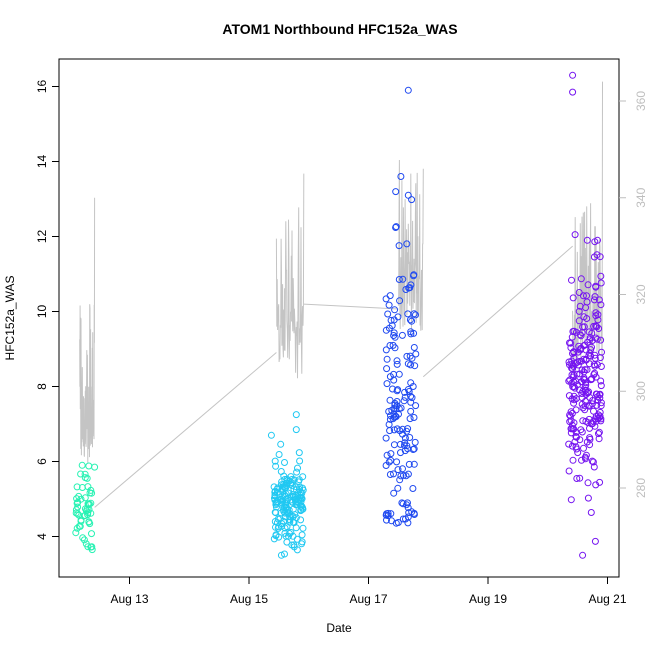 The width and height of the screenshot is (650, 650). Describe the element at coordinates (607, 599) in the screenshot. I see `x-tick-label: Aug 21` at that location.